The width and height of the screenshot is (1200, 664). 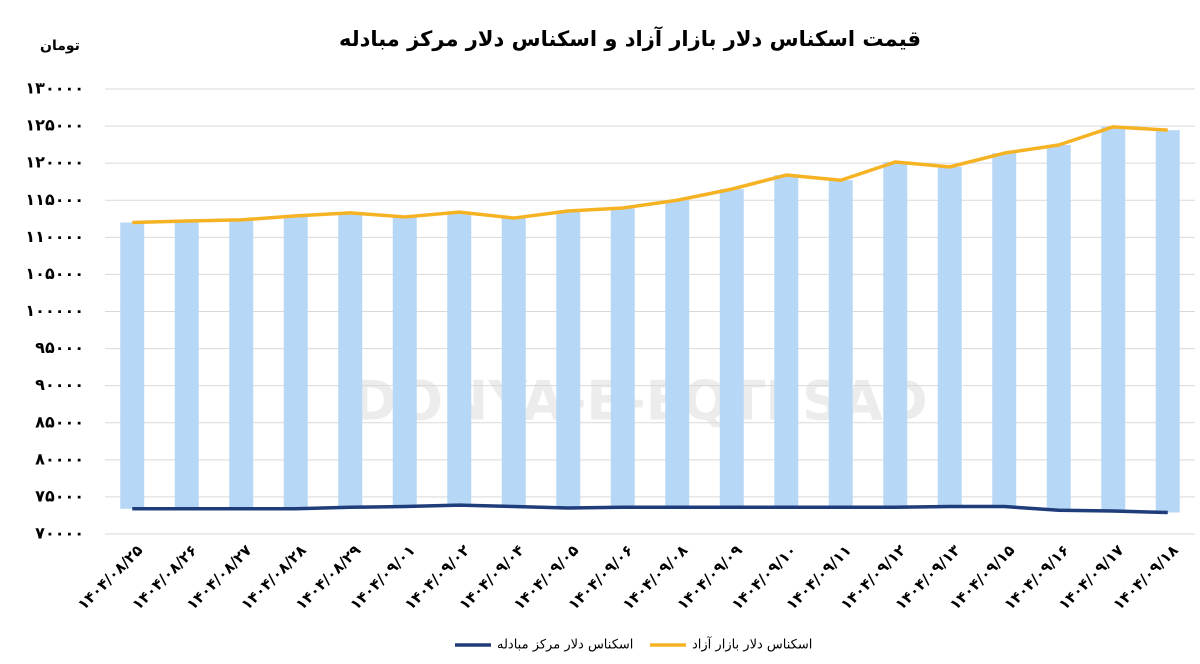 What do you see at coordinates (54, 162) in the screenshot?
I see `y-tick-label: ۱۲۰۰۰۰` at bounding box center [54, 162].